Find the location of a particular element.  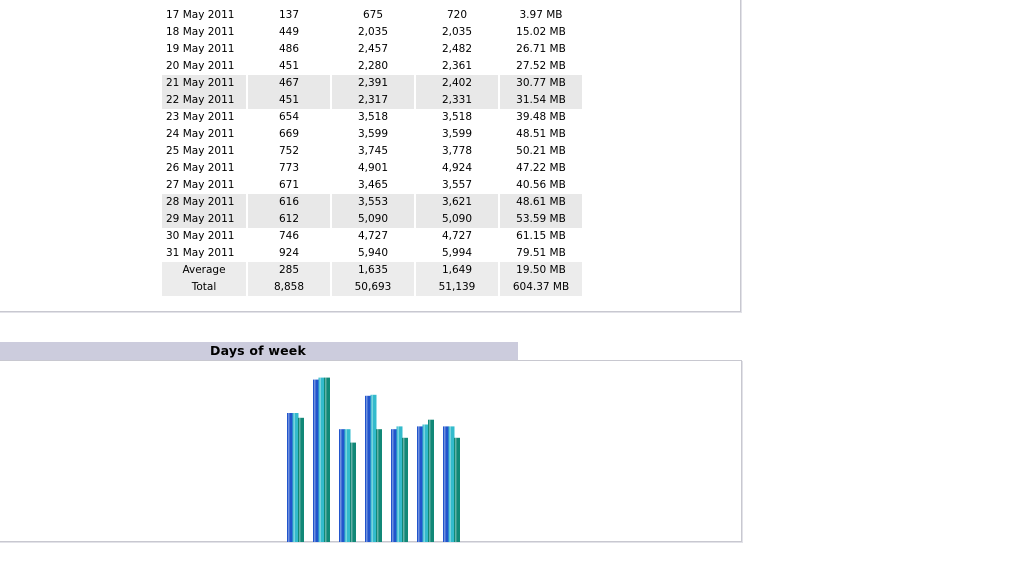

bandwidth-cell: 604.37 MB is located at coordinates (541, 287).